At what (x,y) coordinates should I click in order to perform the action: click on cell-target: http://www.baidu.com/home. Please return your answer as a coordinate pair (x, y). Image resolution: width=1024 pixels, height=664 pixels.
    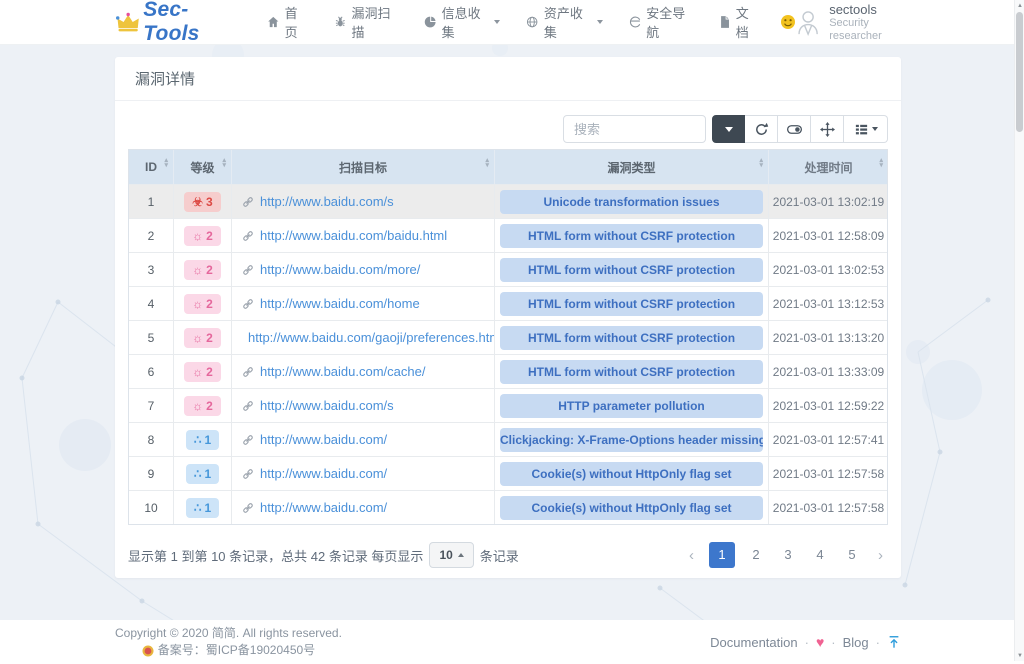
    Looking at the image, I should click on (363, 303).